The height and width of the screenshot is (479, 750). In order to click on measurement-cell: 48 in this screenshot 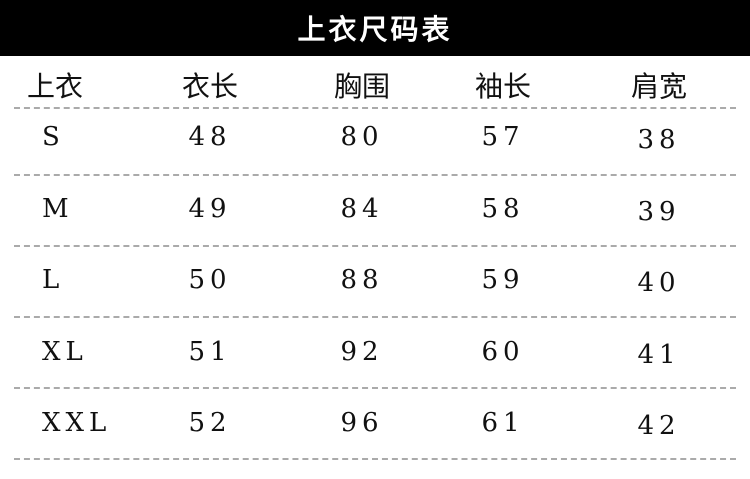, I will do `click(210, 137)`.